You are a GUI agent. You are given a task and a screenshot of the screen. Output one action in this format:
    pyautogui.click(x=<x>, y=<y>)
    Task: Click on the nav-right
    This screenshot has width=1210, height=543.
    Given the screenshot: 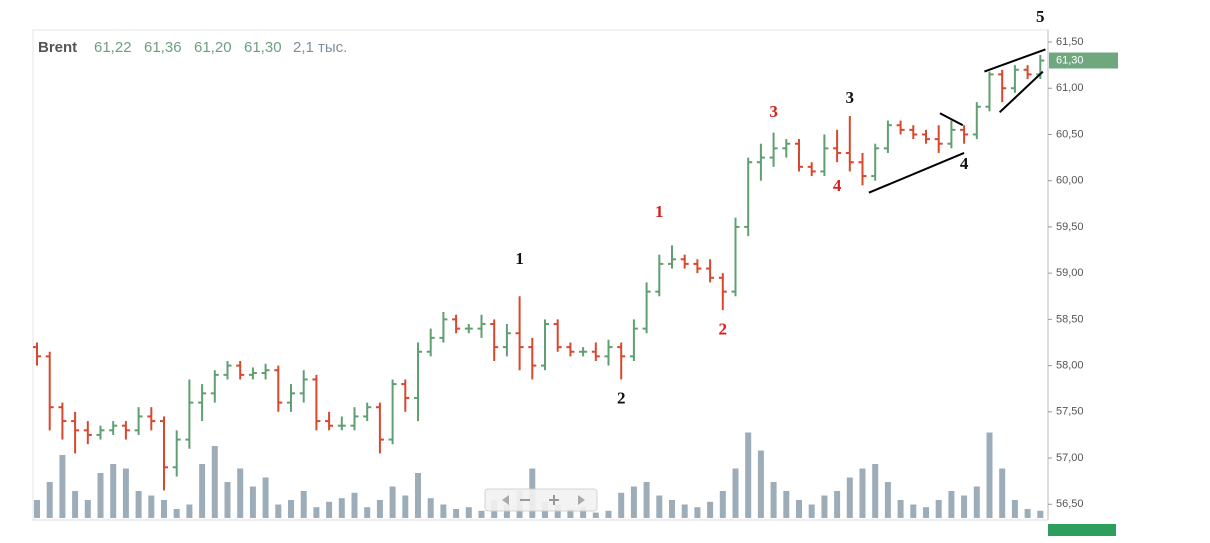 What is the action you would take?
    pyautogui.click(x=581, y=500)
    